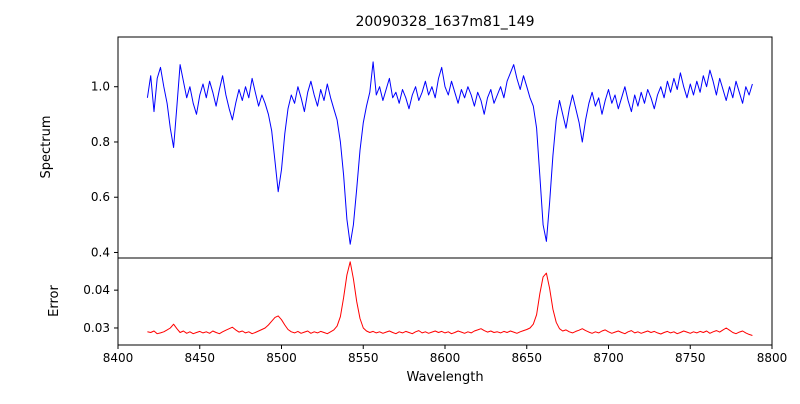  I want to click on y-tick-label: 0.4, so click(100, 252).